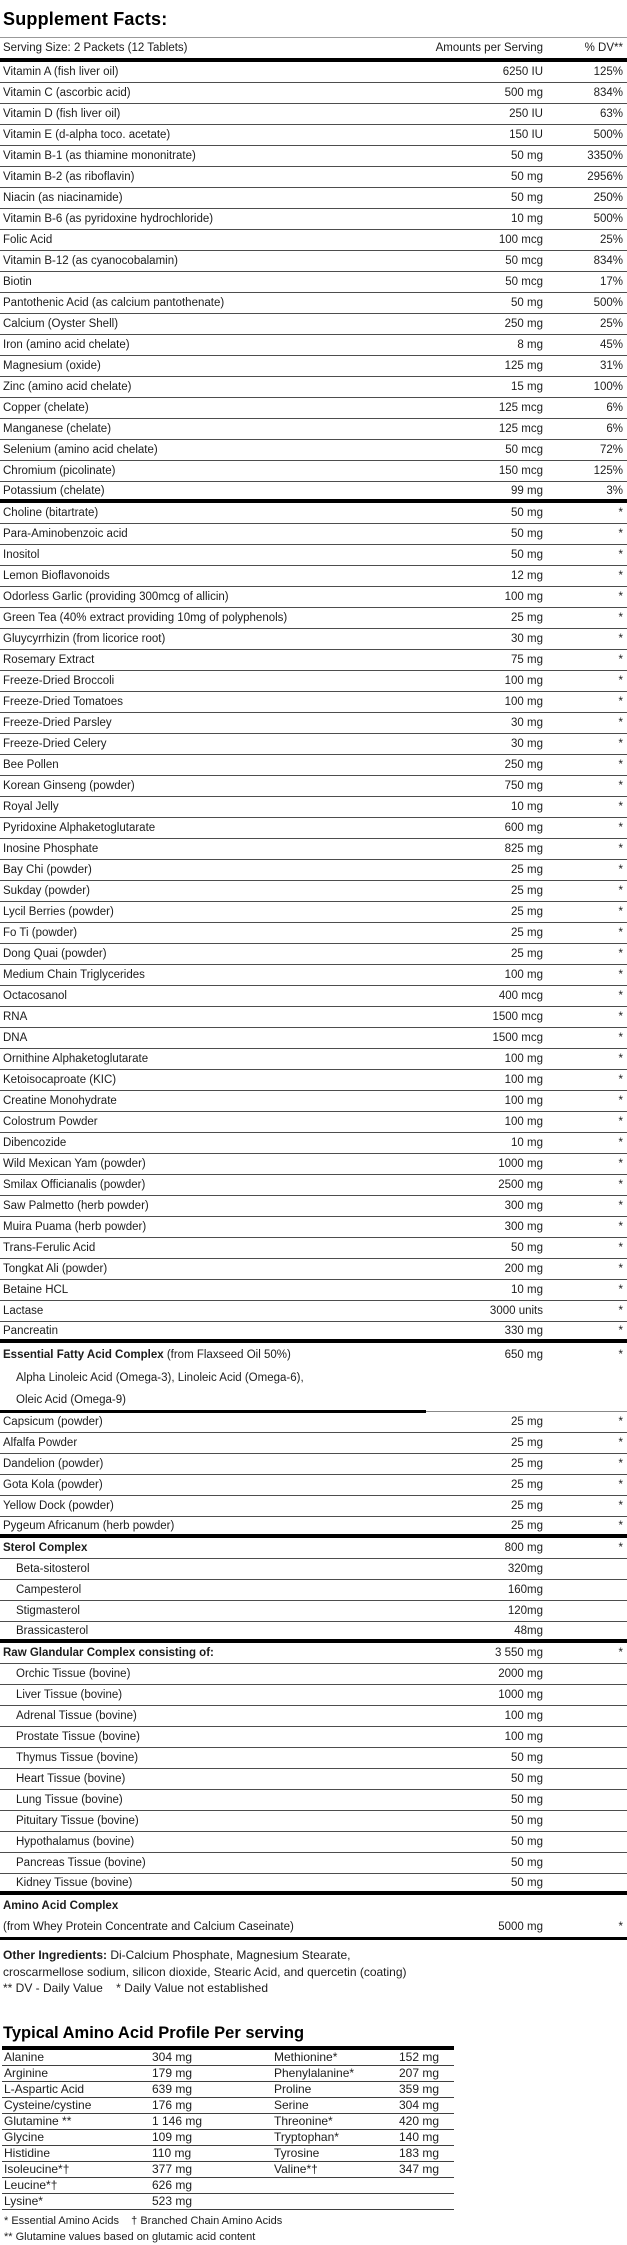 The image size is (627, 2245). I want to click on row-label: RNA, so click(15, 1017).